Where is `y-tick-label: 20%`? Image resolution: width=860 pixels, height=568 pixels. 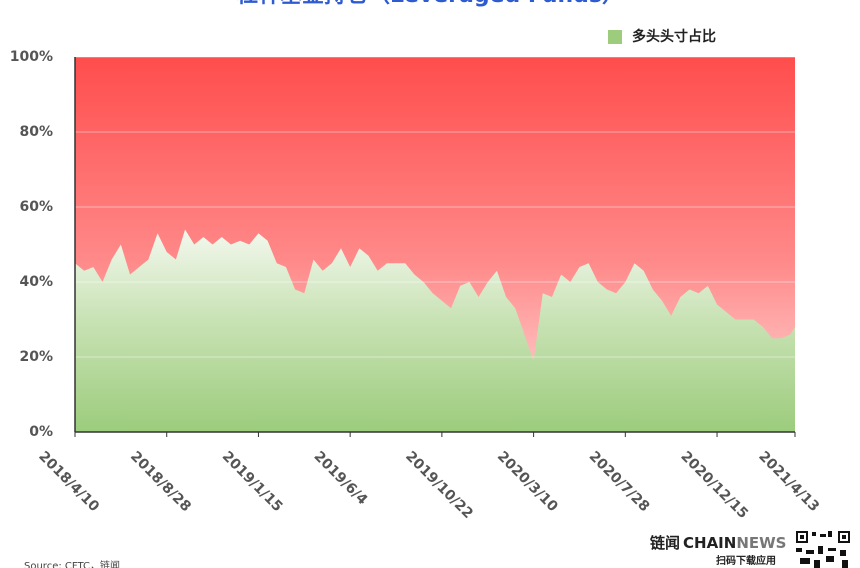
y-tick-label: 20% is located at coordinates (36, 357).